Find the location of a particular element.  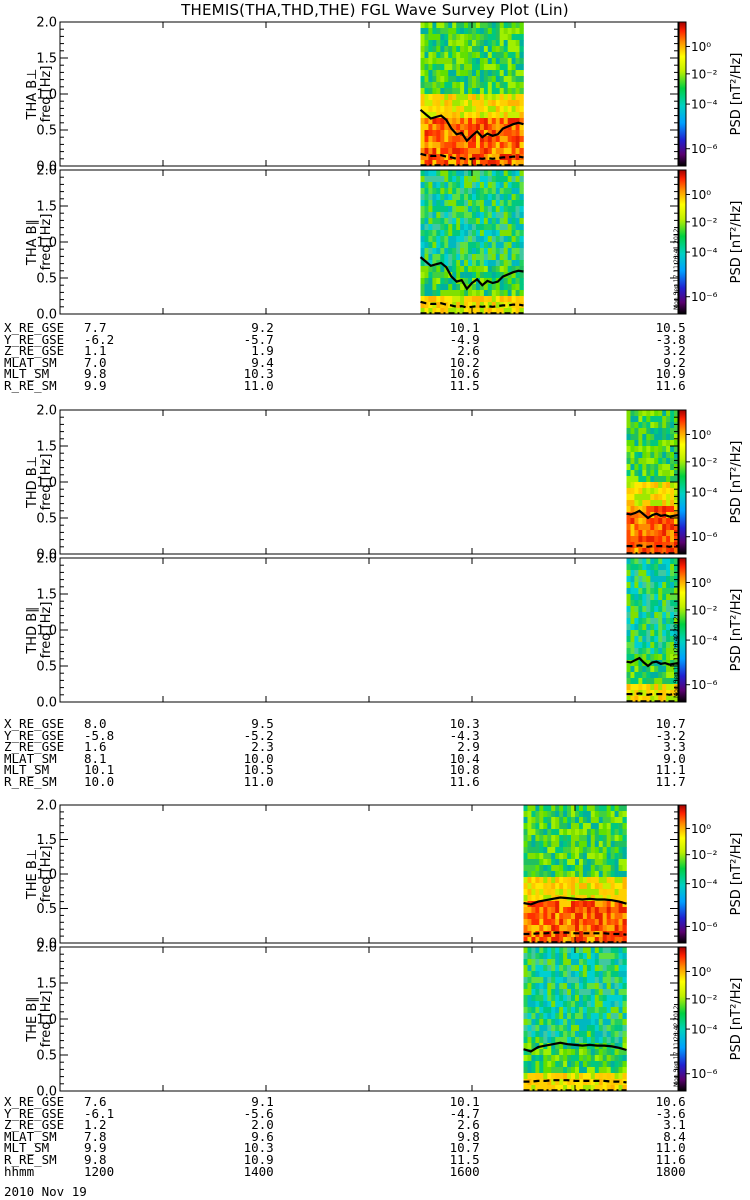

ephemeris-value: 2.0 is located at coordinates (262, 1125).